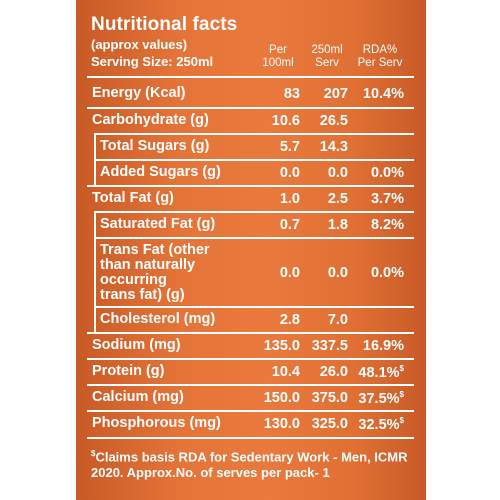 This screenshot has width=500, height=500. I want to click on row-label-phosphorous: Phosphorous (mg), so click(156, 423).